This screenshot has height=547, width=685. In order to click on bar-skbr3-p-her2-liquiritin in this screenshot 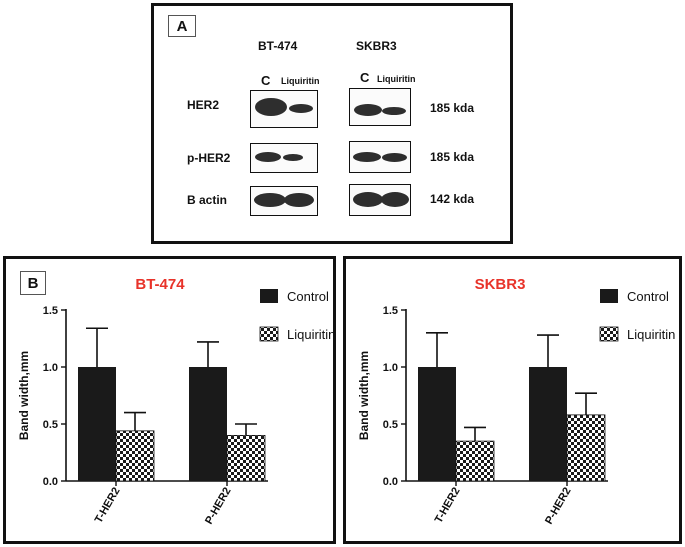, I will do `click(586, 448)`.